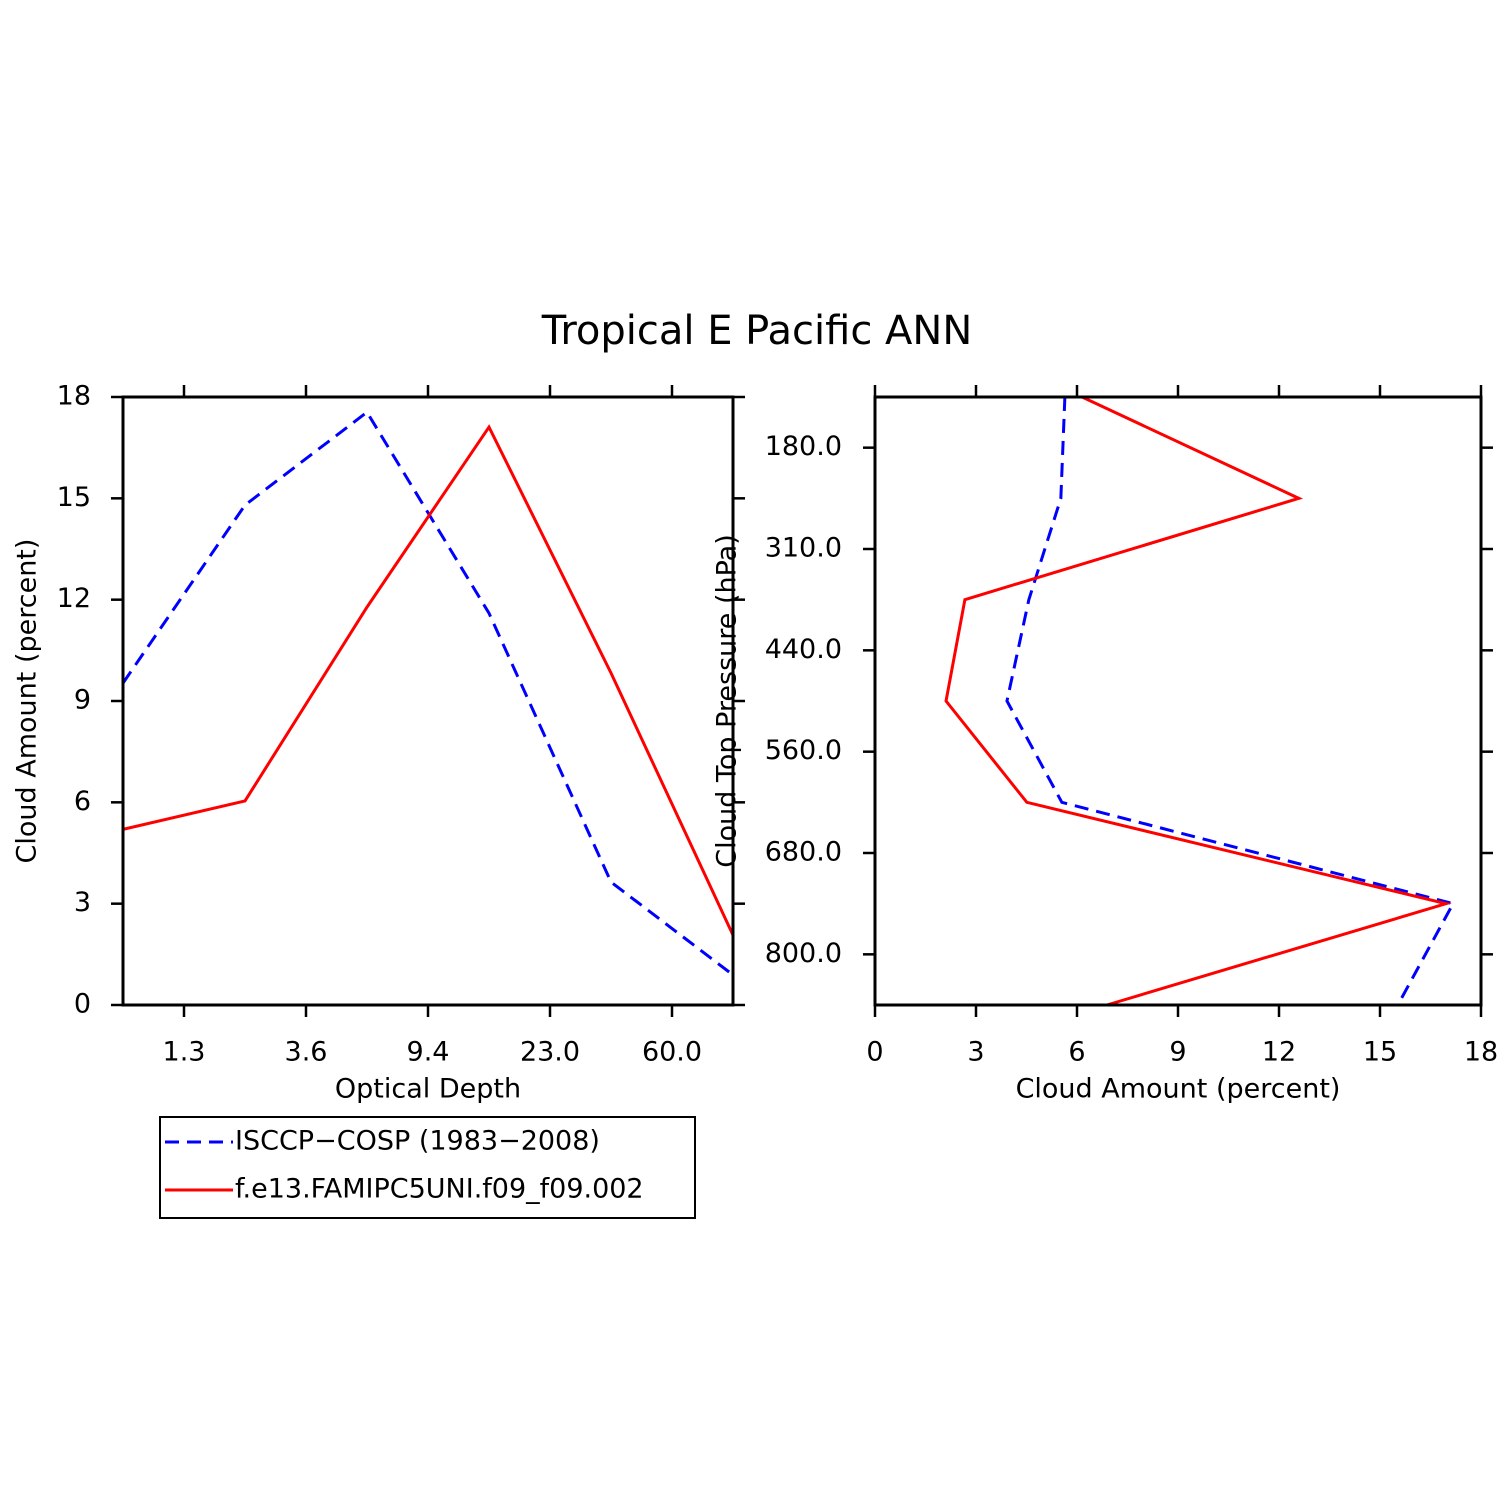  Describe the element at coordinates (74, 497) in the screenshot. I see `y-tick-label: 15` at that location.